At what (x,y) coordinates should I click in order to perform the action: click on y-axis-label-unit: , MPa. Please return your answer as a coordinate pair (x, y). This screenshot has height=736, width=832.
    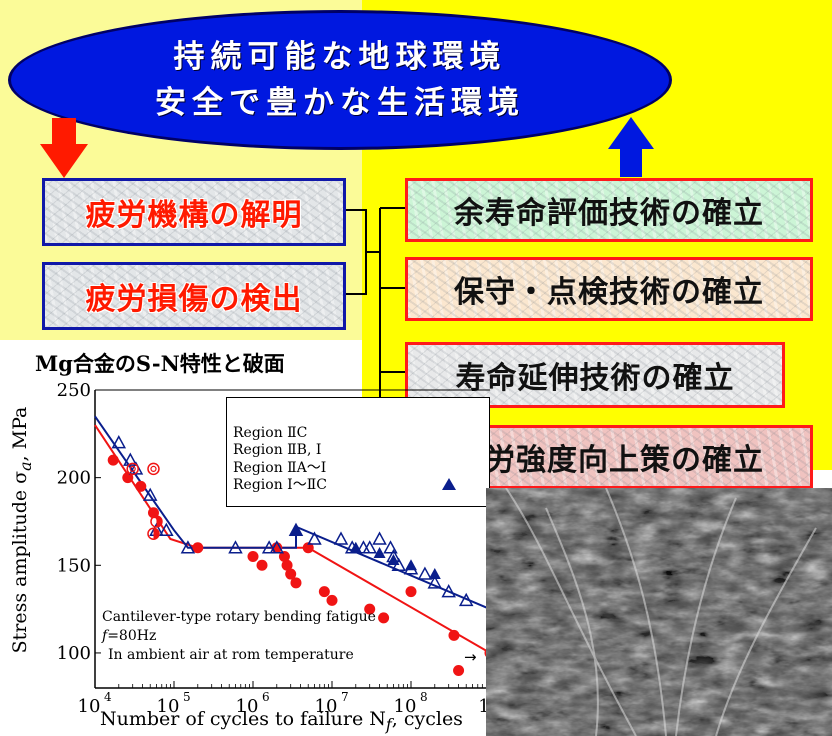
    Looking at the image, I should click on (20, 434).